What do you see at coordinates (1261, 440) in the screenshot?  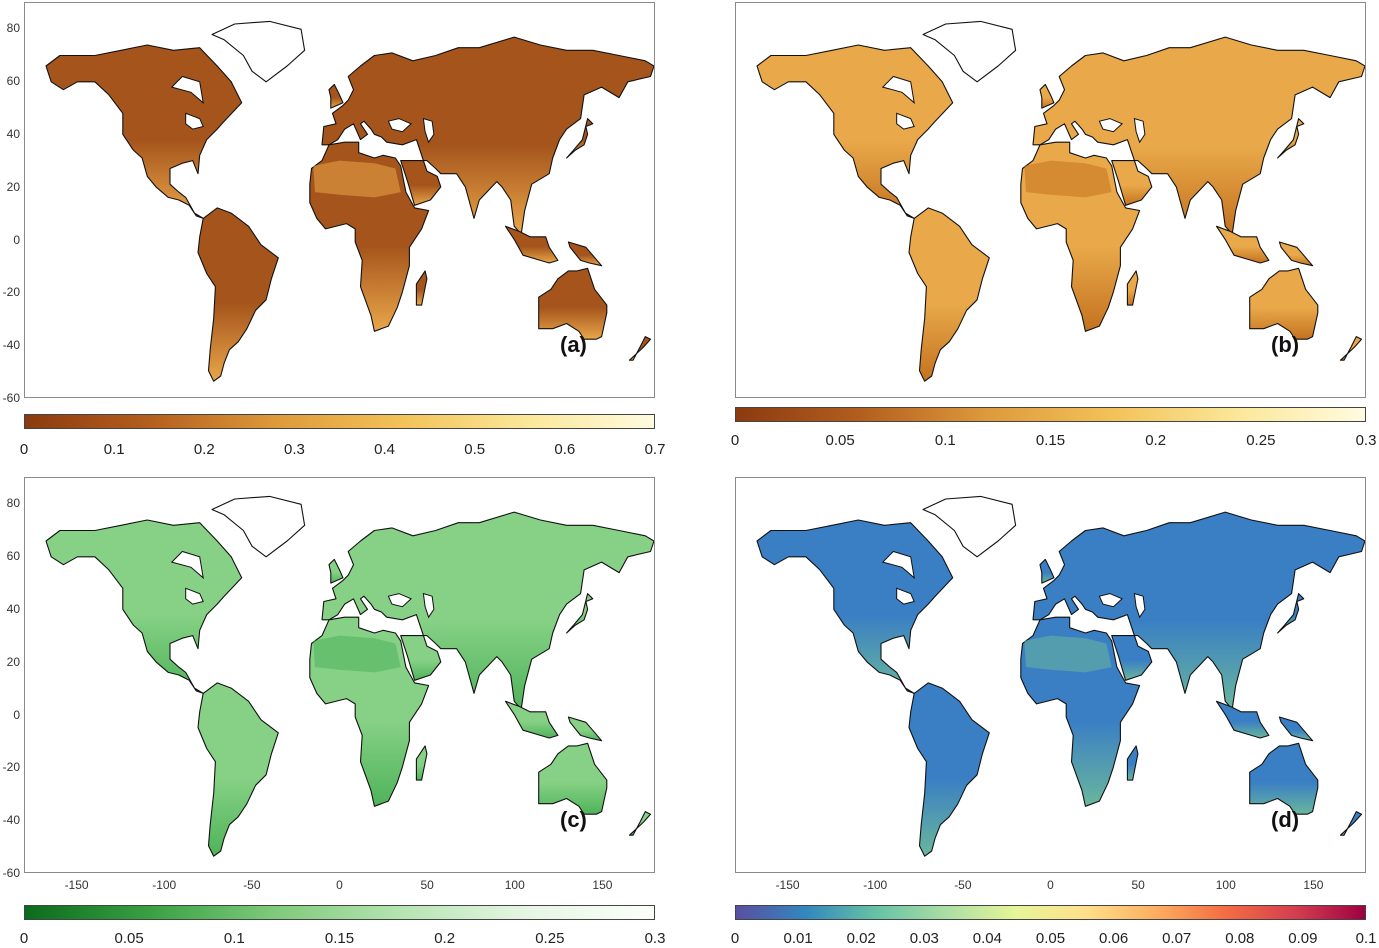 I see `colorbar-tick-label: 0.25` at bounding box center [1261, 440].